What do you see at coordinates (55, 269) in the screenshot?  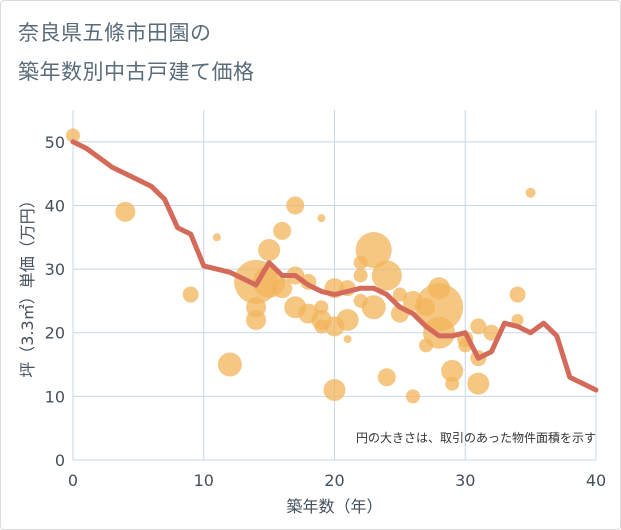 I see `y-tick-label: 30` at bounding box center [55, 269].